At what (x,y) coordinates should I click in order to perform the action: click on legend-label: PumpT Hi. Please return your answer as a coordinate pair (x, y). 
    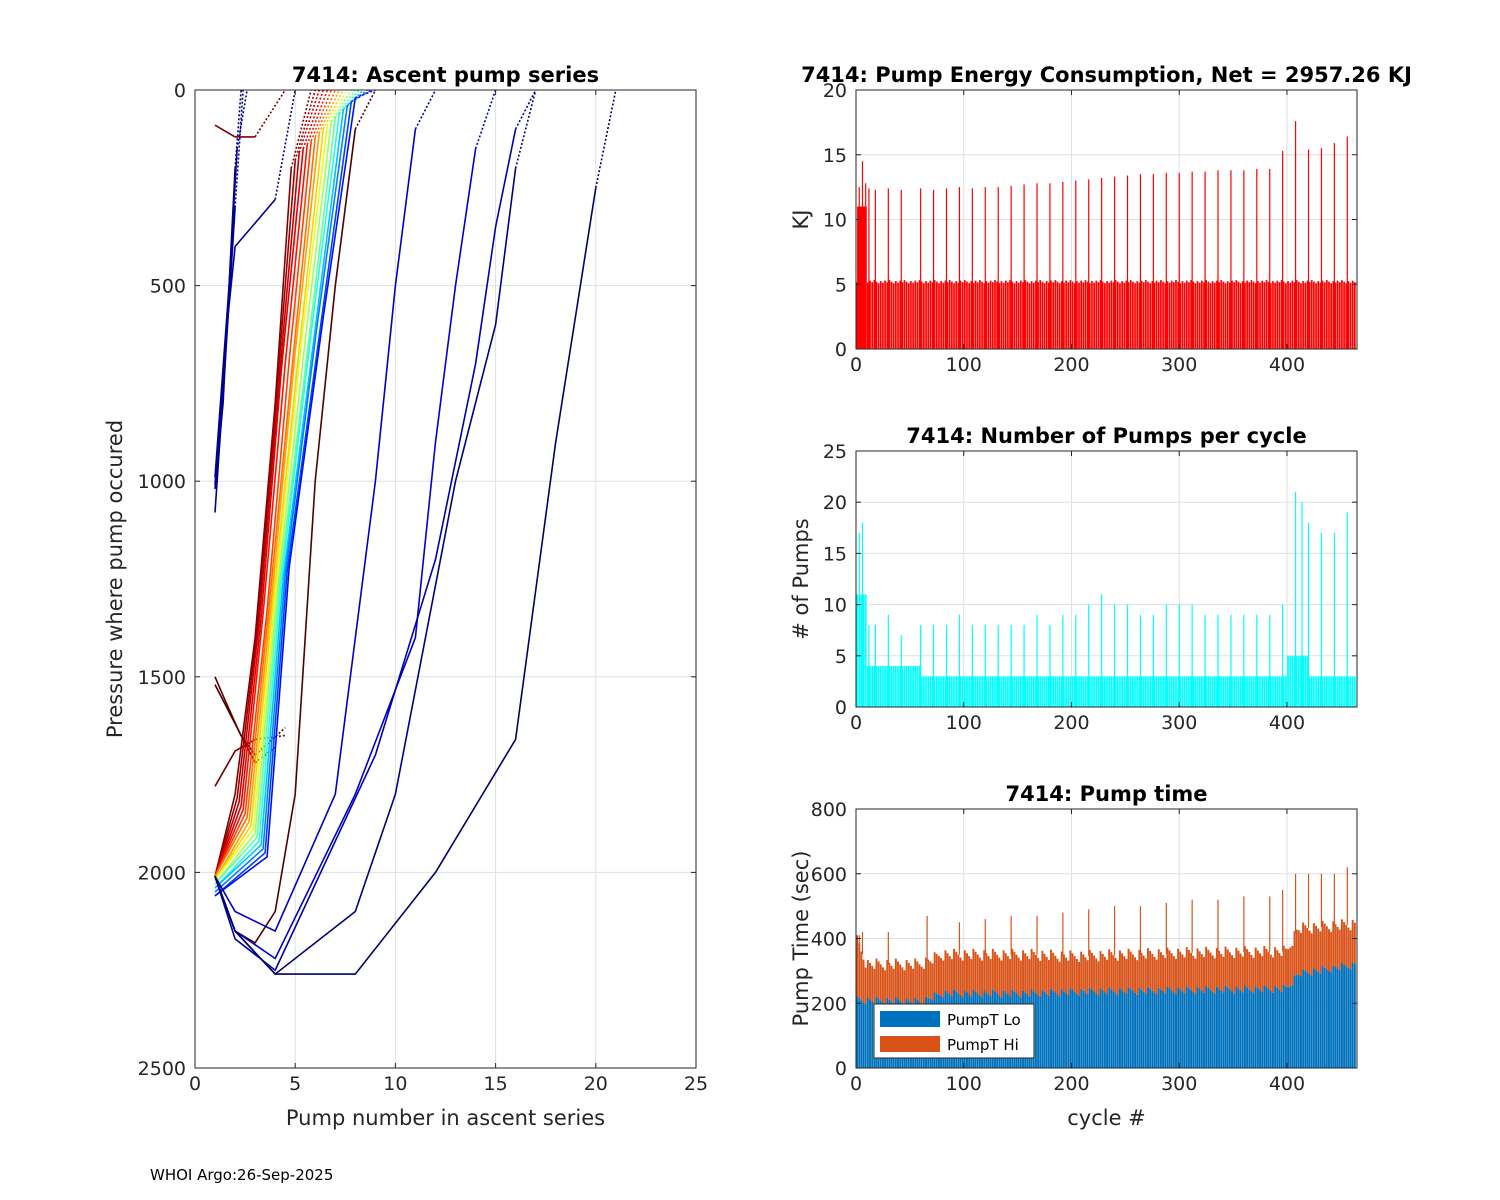
    Looking at the image, I should click on (983, 1045).